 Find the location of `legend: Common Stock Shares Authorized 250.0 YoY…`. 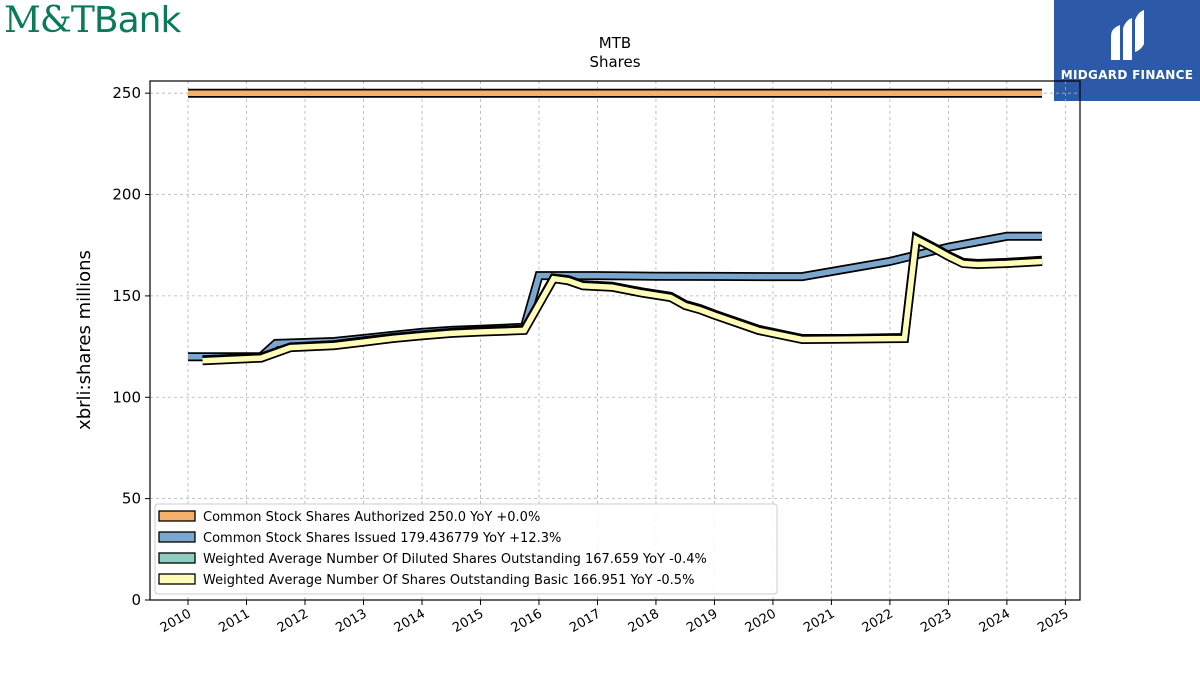

legend: Common Stock Shares Authorized 250.0 YoY… is located at coordinates (466, 549).